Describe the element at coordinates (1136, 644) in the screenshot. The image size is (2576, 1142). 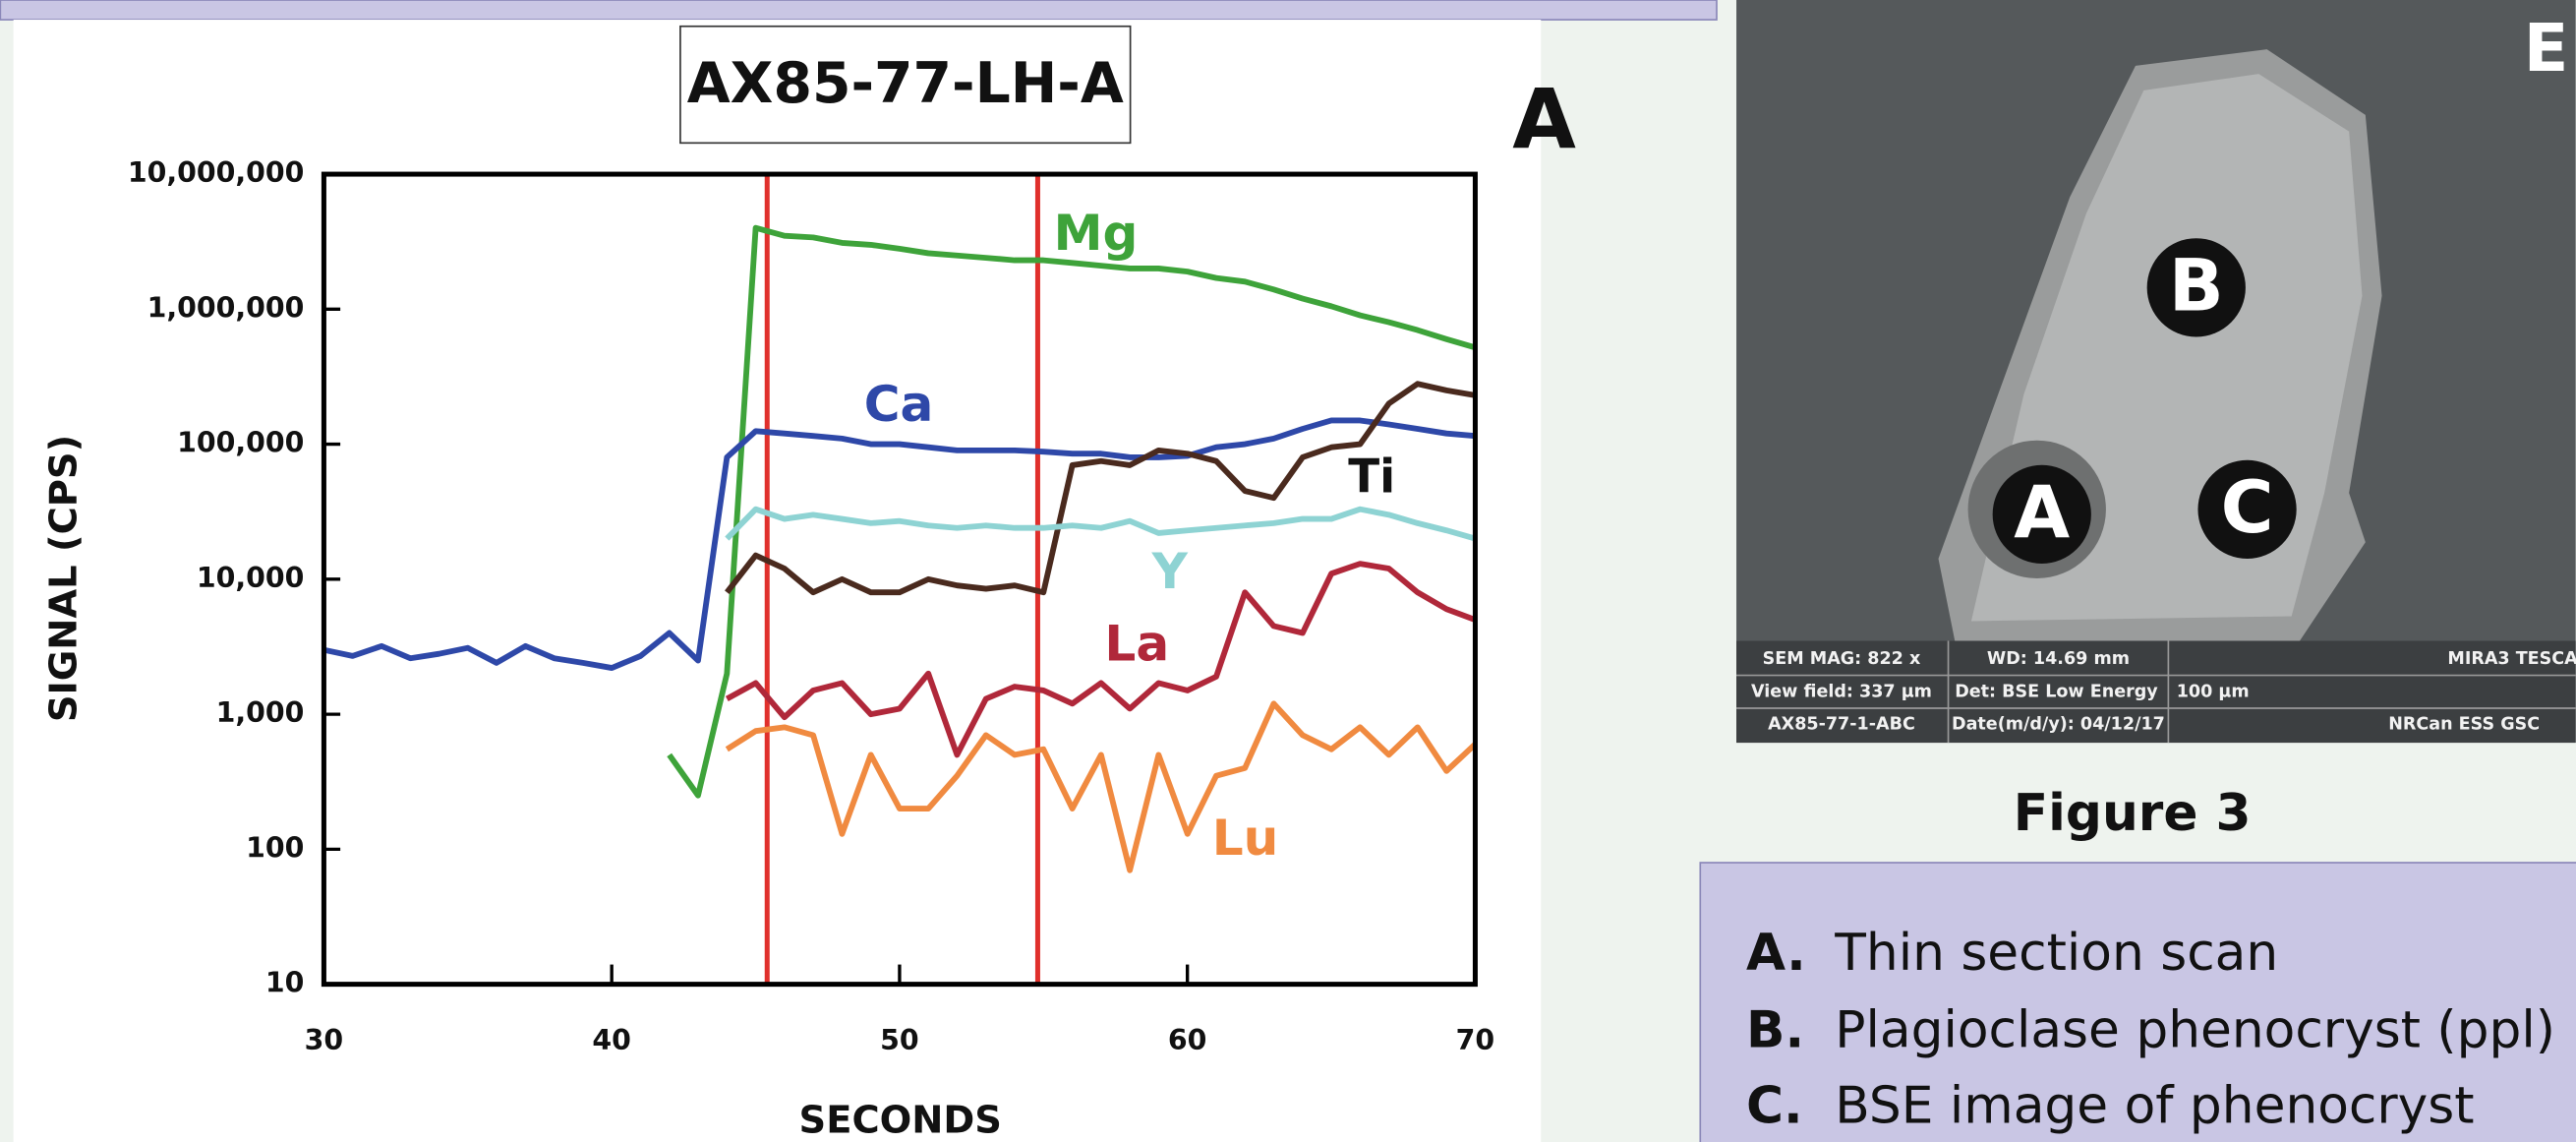
I see `series-label: La` at that location.